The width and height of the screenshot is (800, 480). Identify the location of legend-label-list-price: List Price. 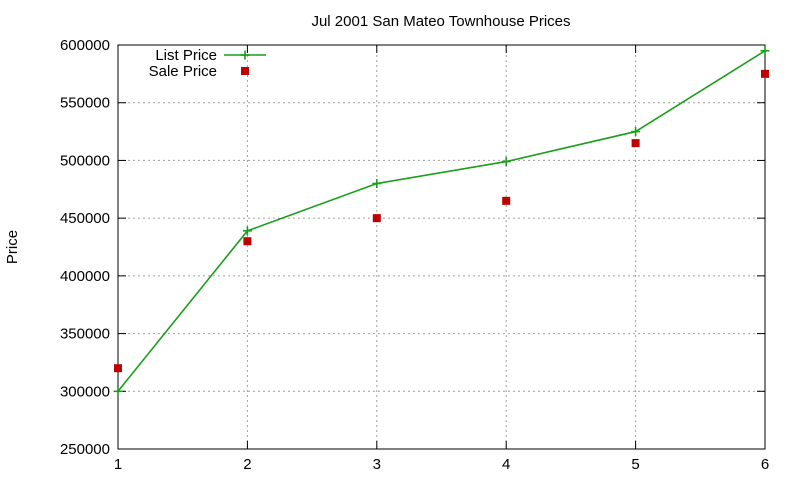
(186, 55).